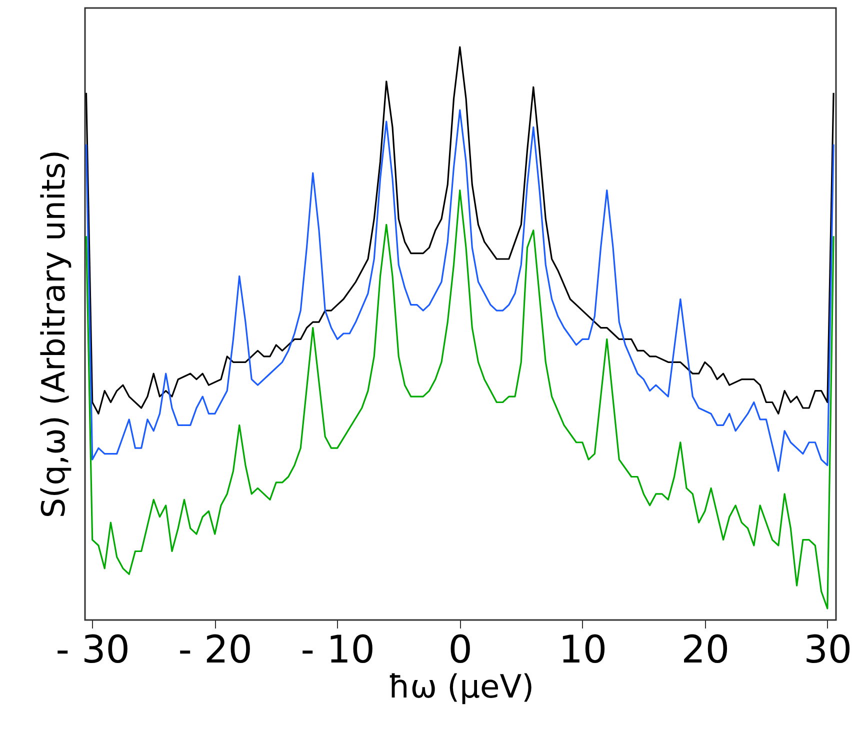  Describe the element at coordinates (93, 650) in the screenshot. I see `x-tick-label: - 30` at that location.